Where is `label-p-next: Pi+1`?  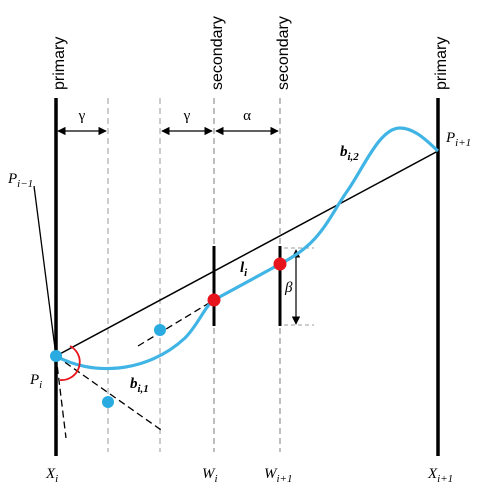
label-p-next: Pi+1 is located at coordinates (458, 139).